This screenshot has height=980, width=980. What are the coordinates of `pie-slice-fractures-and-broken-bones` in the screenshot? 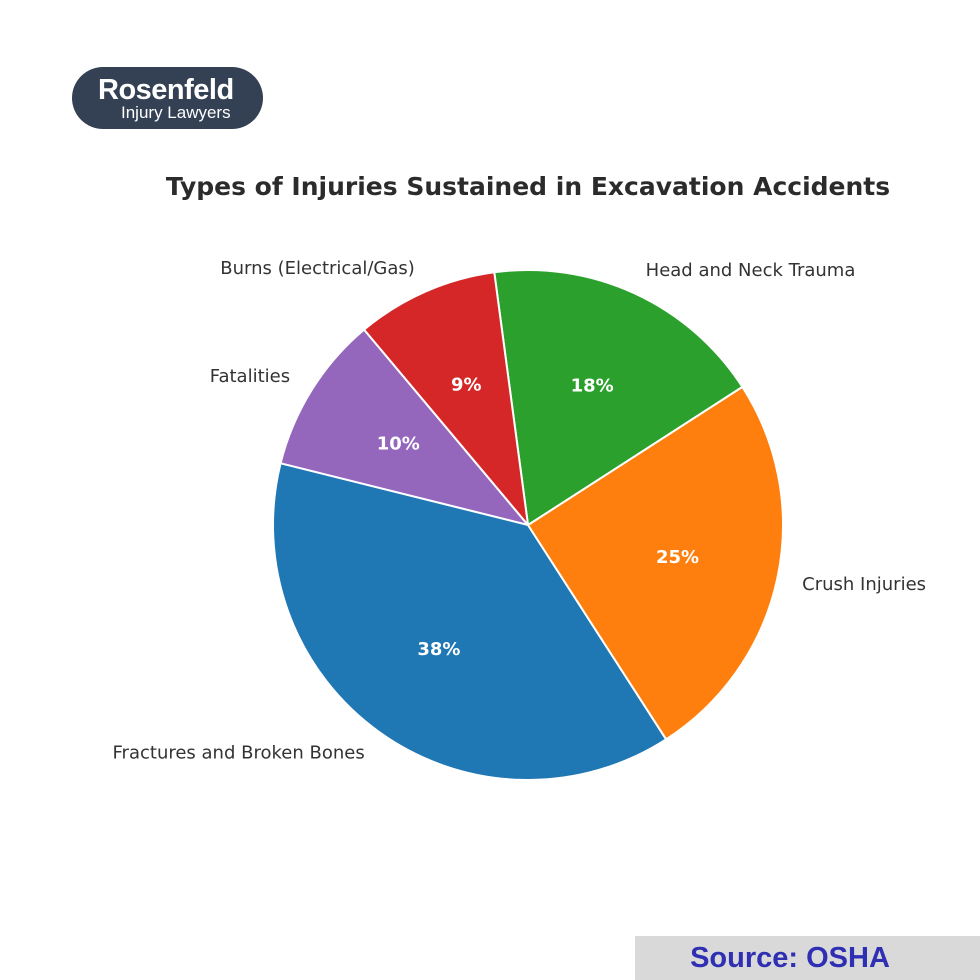 It's located at (470, 621).